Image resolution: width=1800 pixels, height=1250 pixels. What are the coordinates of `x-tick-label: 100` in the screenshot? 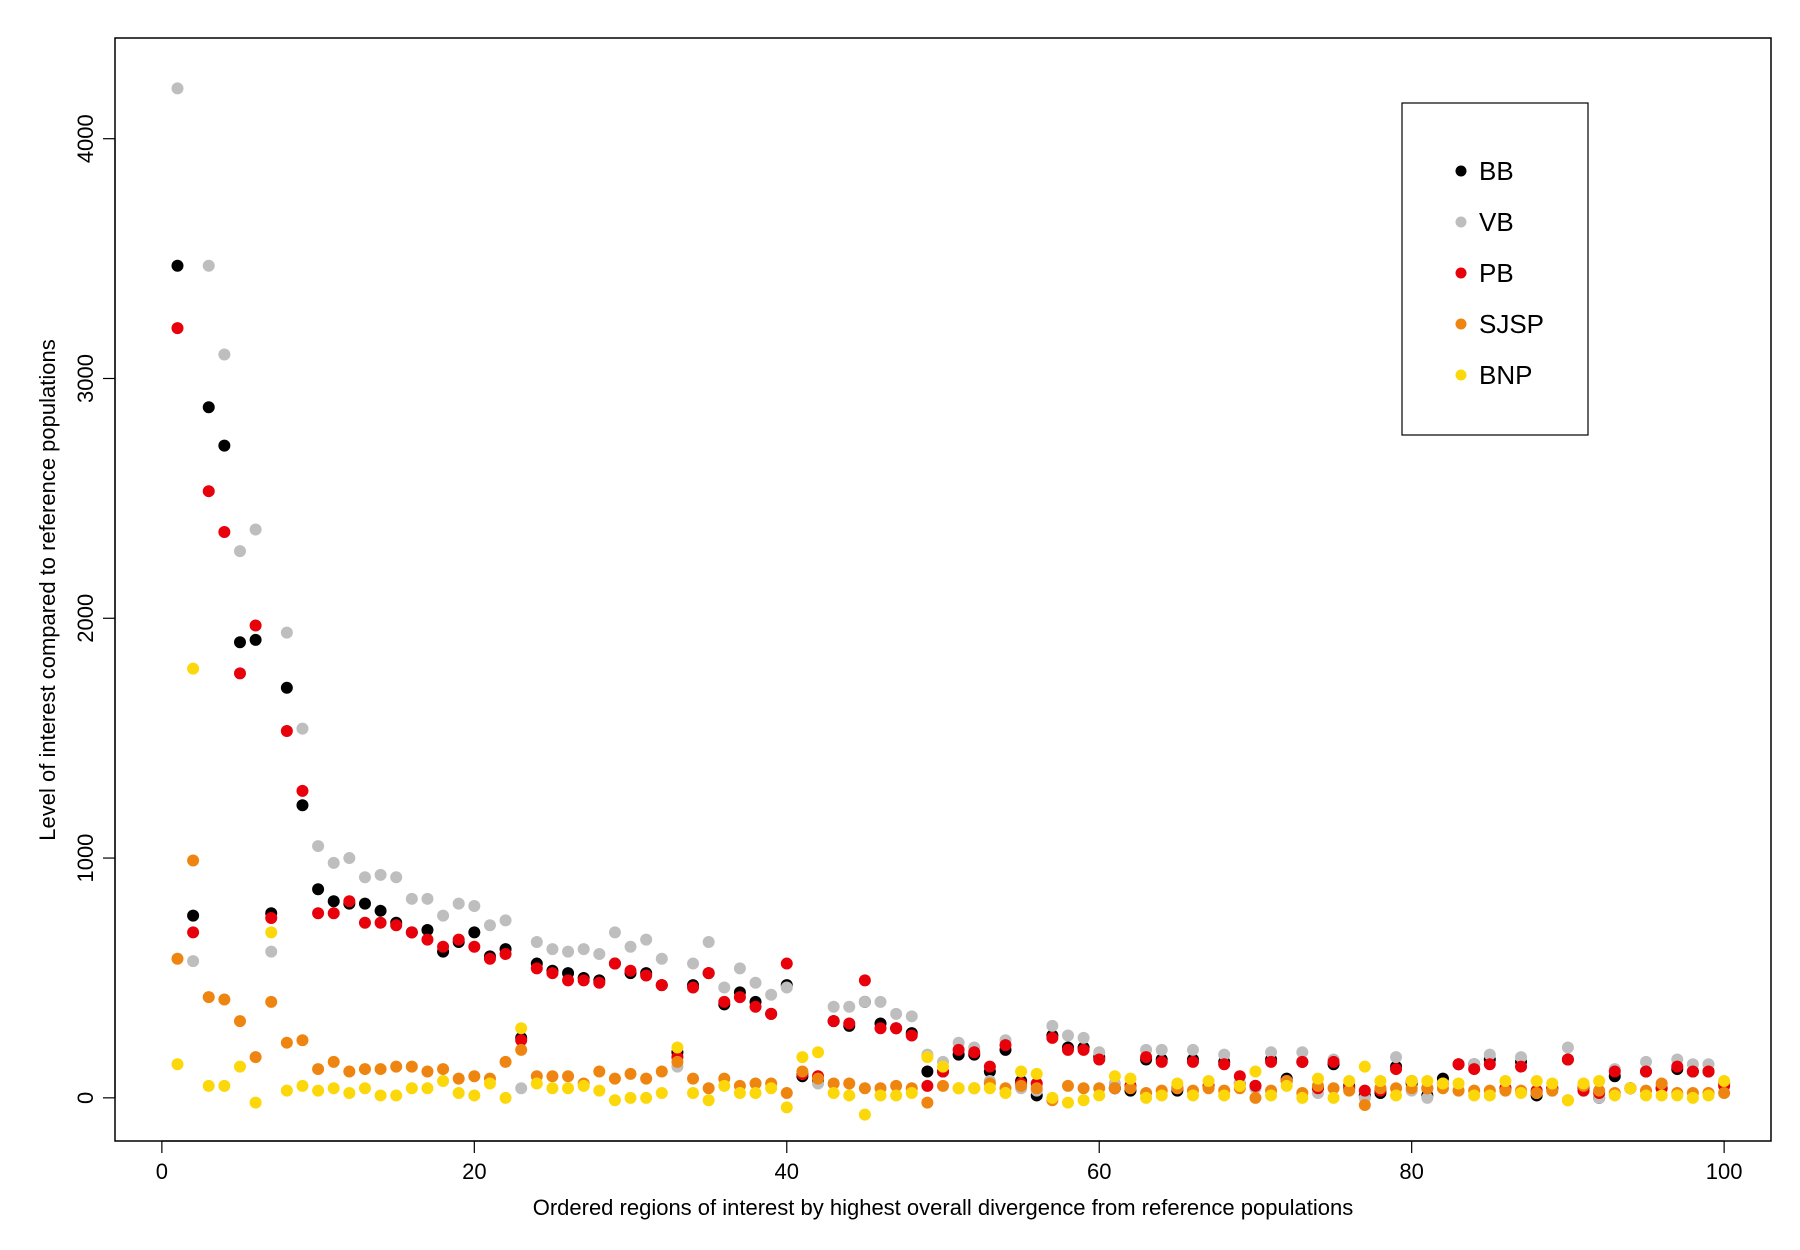 It's located at (1724, 1171).